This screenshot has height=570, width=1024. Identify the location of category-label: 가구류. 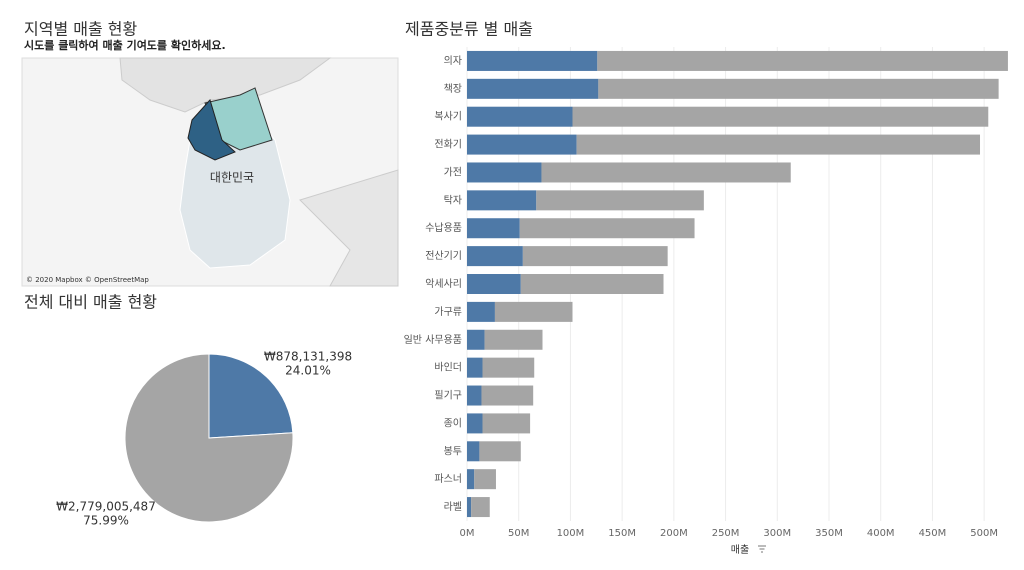
(448, 312).